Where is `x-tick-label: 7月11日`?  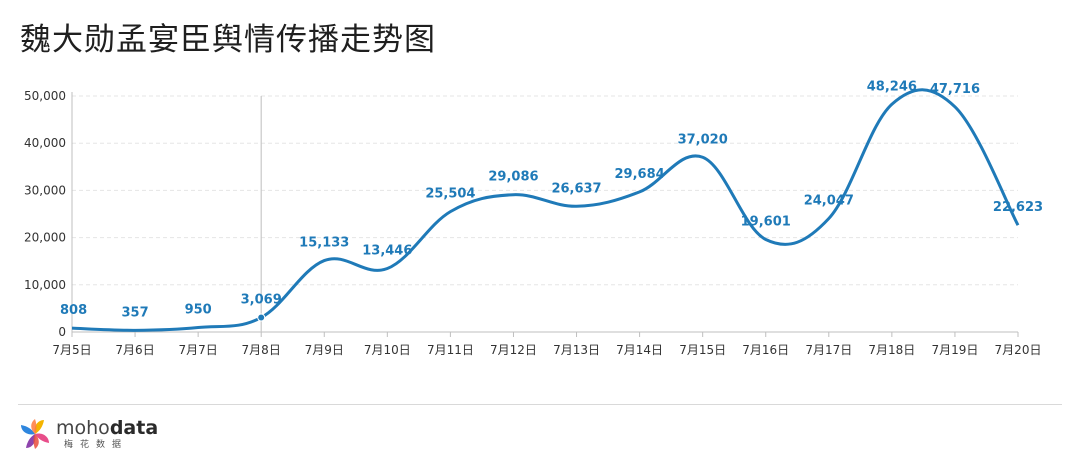 x-tick-label: 7月11日 is located at coordinates (450, 350).